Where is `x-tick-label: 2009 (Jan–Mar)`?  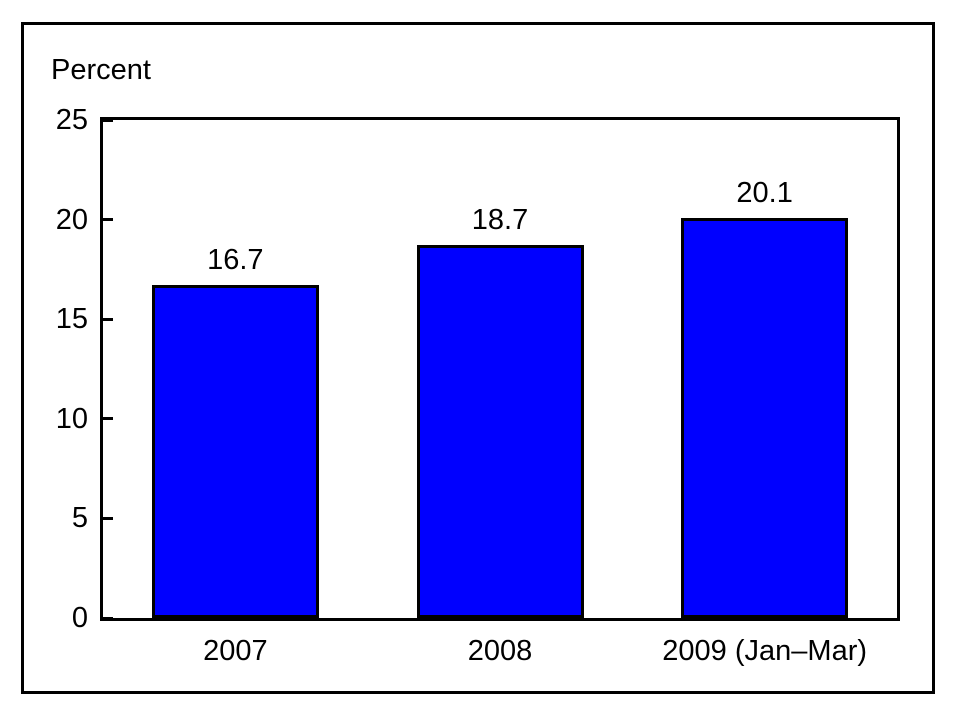
x-tick-label: 2009 (Jan–Mar) is located at coordinates (765, 651).